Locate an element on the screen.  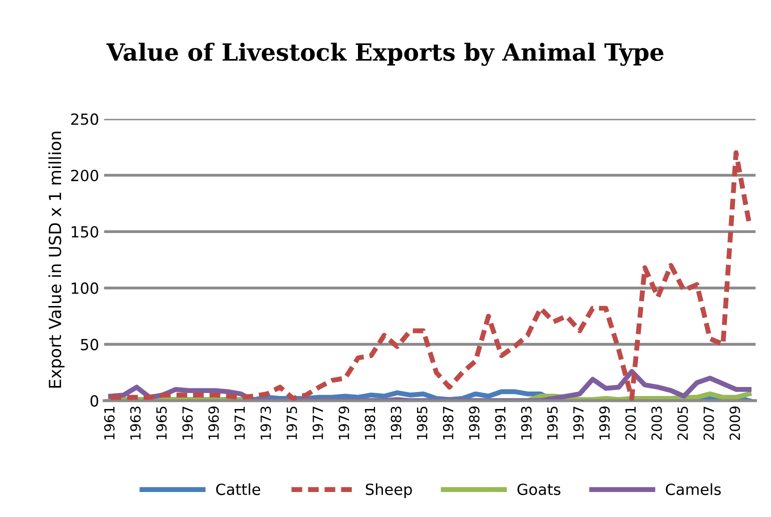
x-tick-label: 1967 is located at coordinates (187, 423).